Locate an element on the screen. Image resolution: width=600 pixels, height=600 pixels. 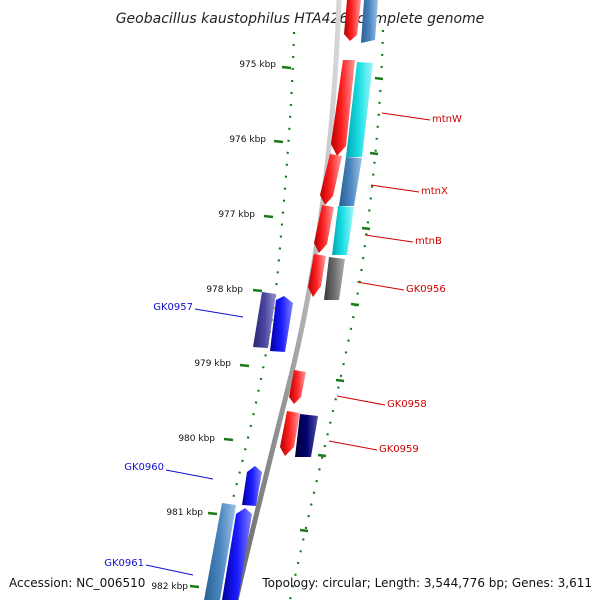
kbp-tick-label: 975 kbp is located at coordinates (257, 65).